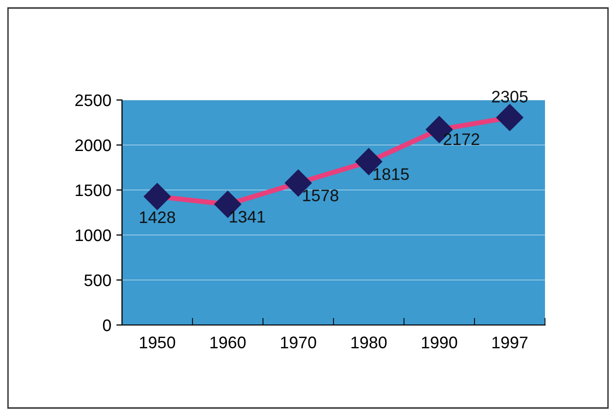  I want to click on x-tick-label: 1950, so click(158, 342).